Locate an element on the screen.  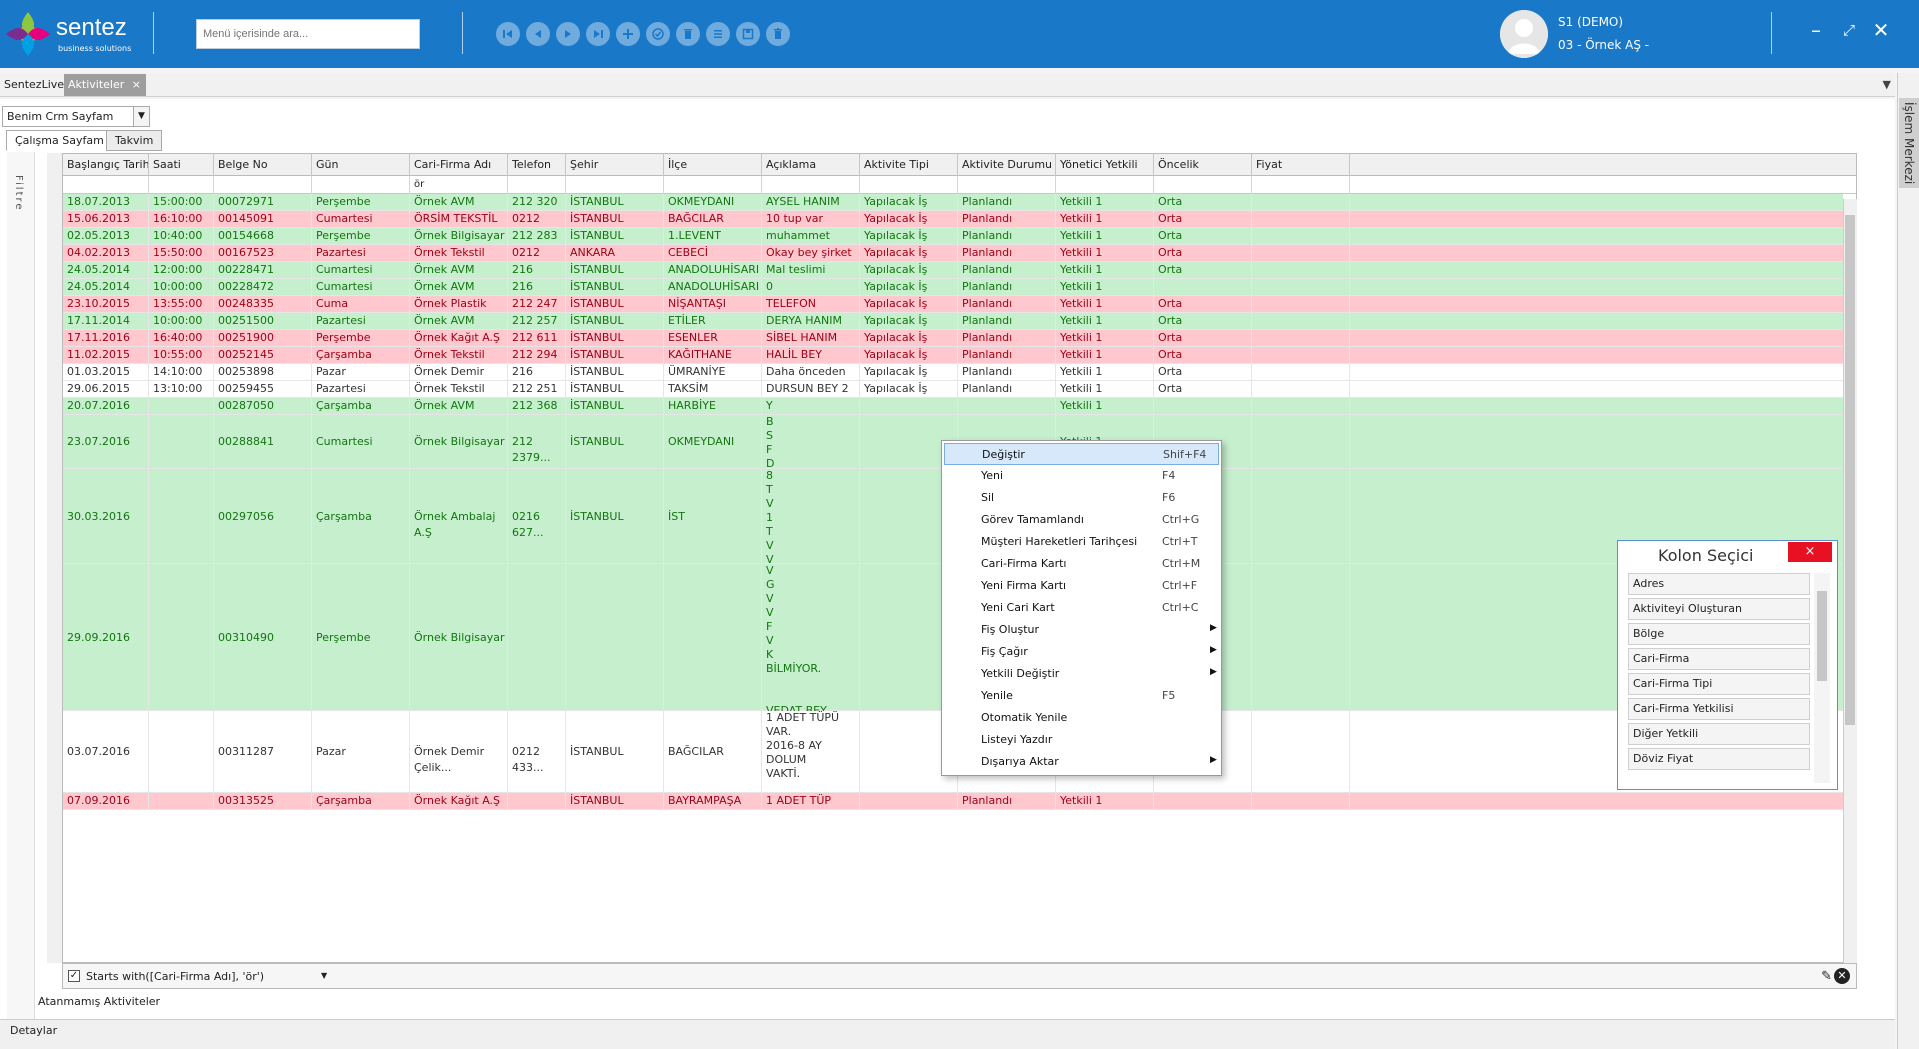
table-cell: 16:10:00 is located at coordinates (181, 219).